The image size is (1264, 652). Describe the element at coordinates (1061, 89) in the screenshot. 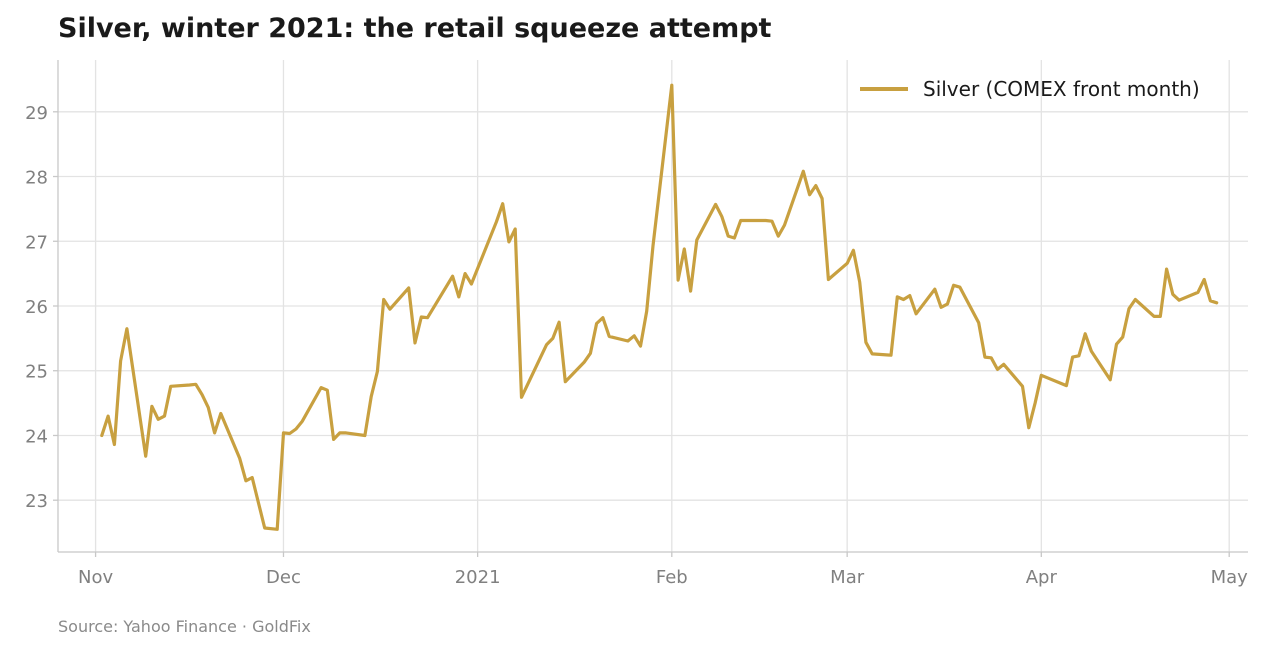

I see `legend-label-silver: Silver (COMEX front month)` at that location.